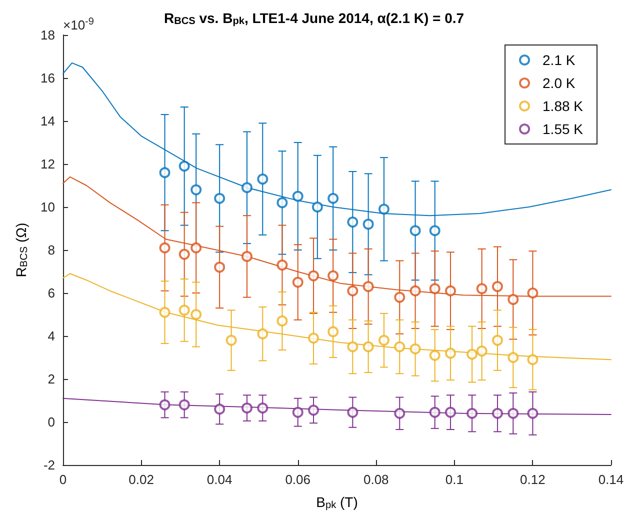 This screenshot has width=628, height=520. Describe the element at coordinates (47, 78) in the screenshot. I see `y-tick-label: 16` at that location.